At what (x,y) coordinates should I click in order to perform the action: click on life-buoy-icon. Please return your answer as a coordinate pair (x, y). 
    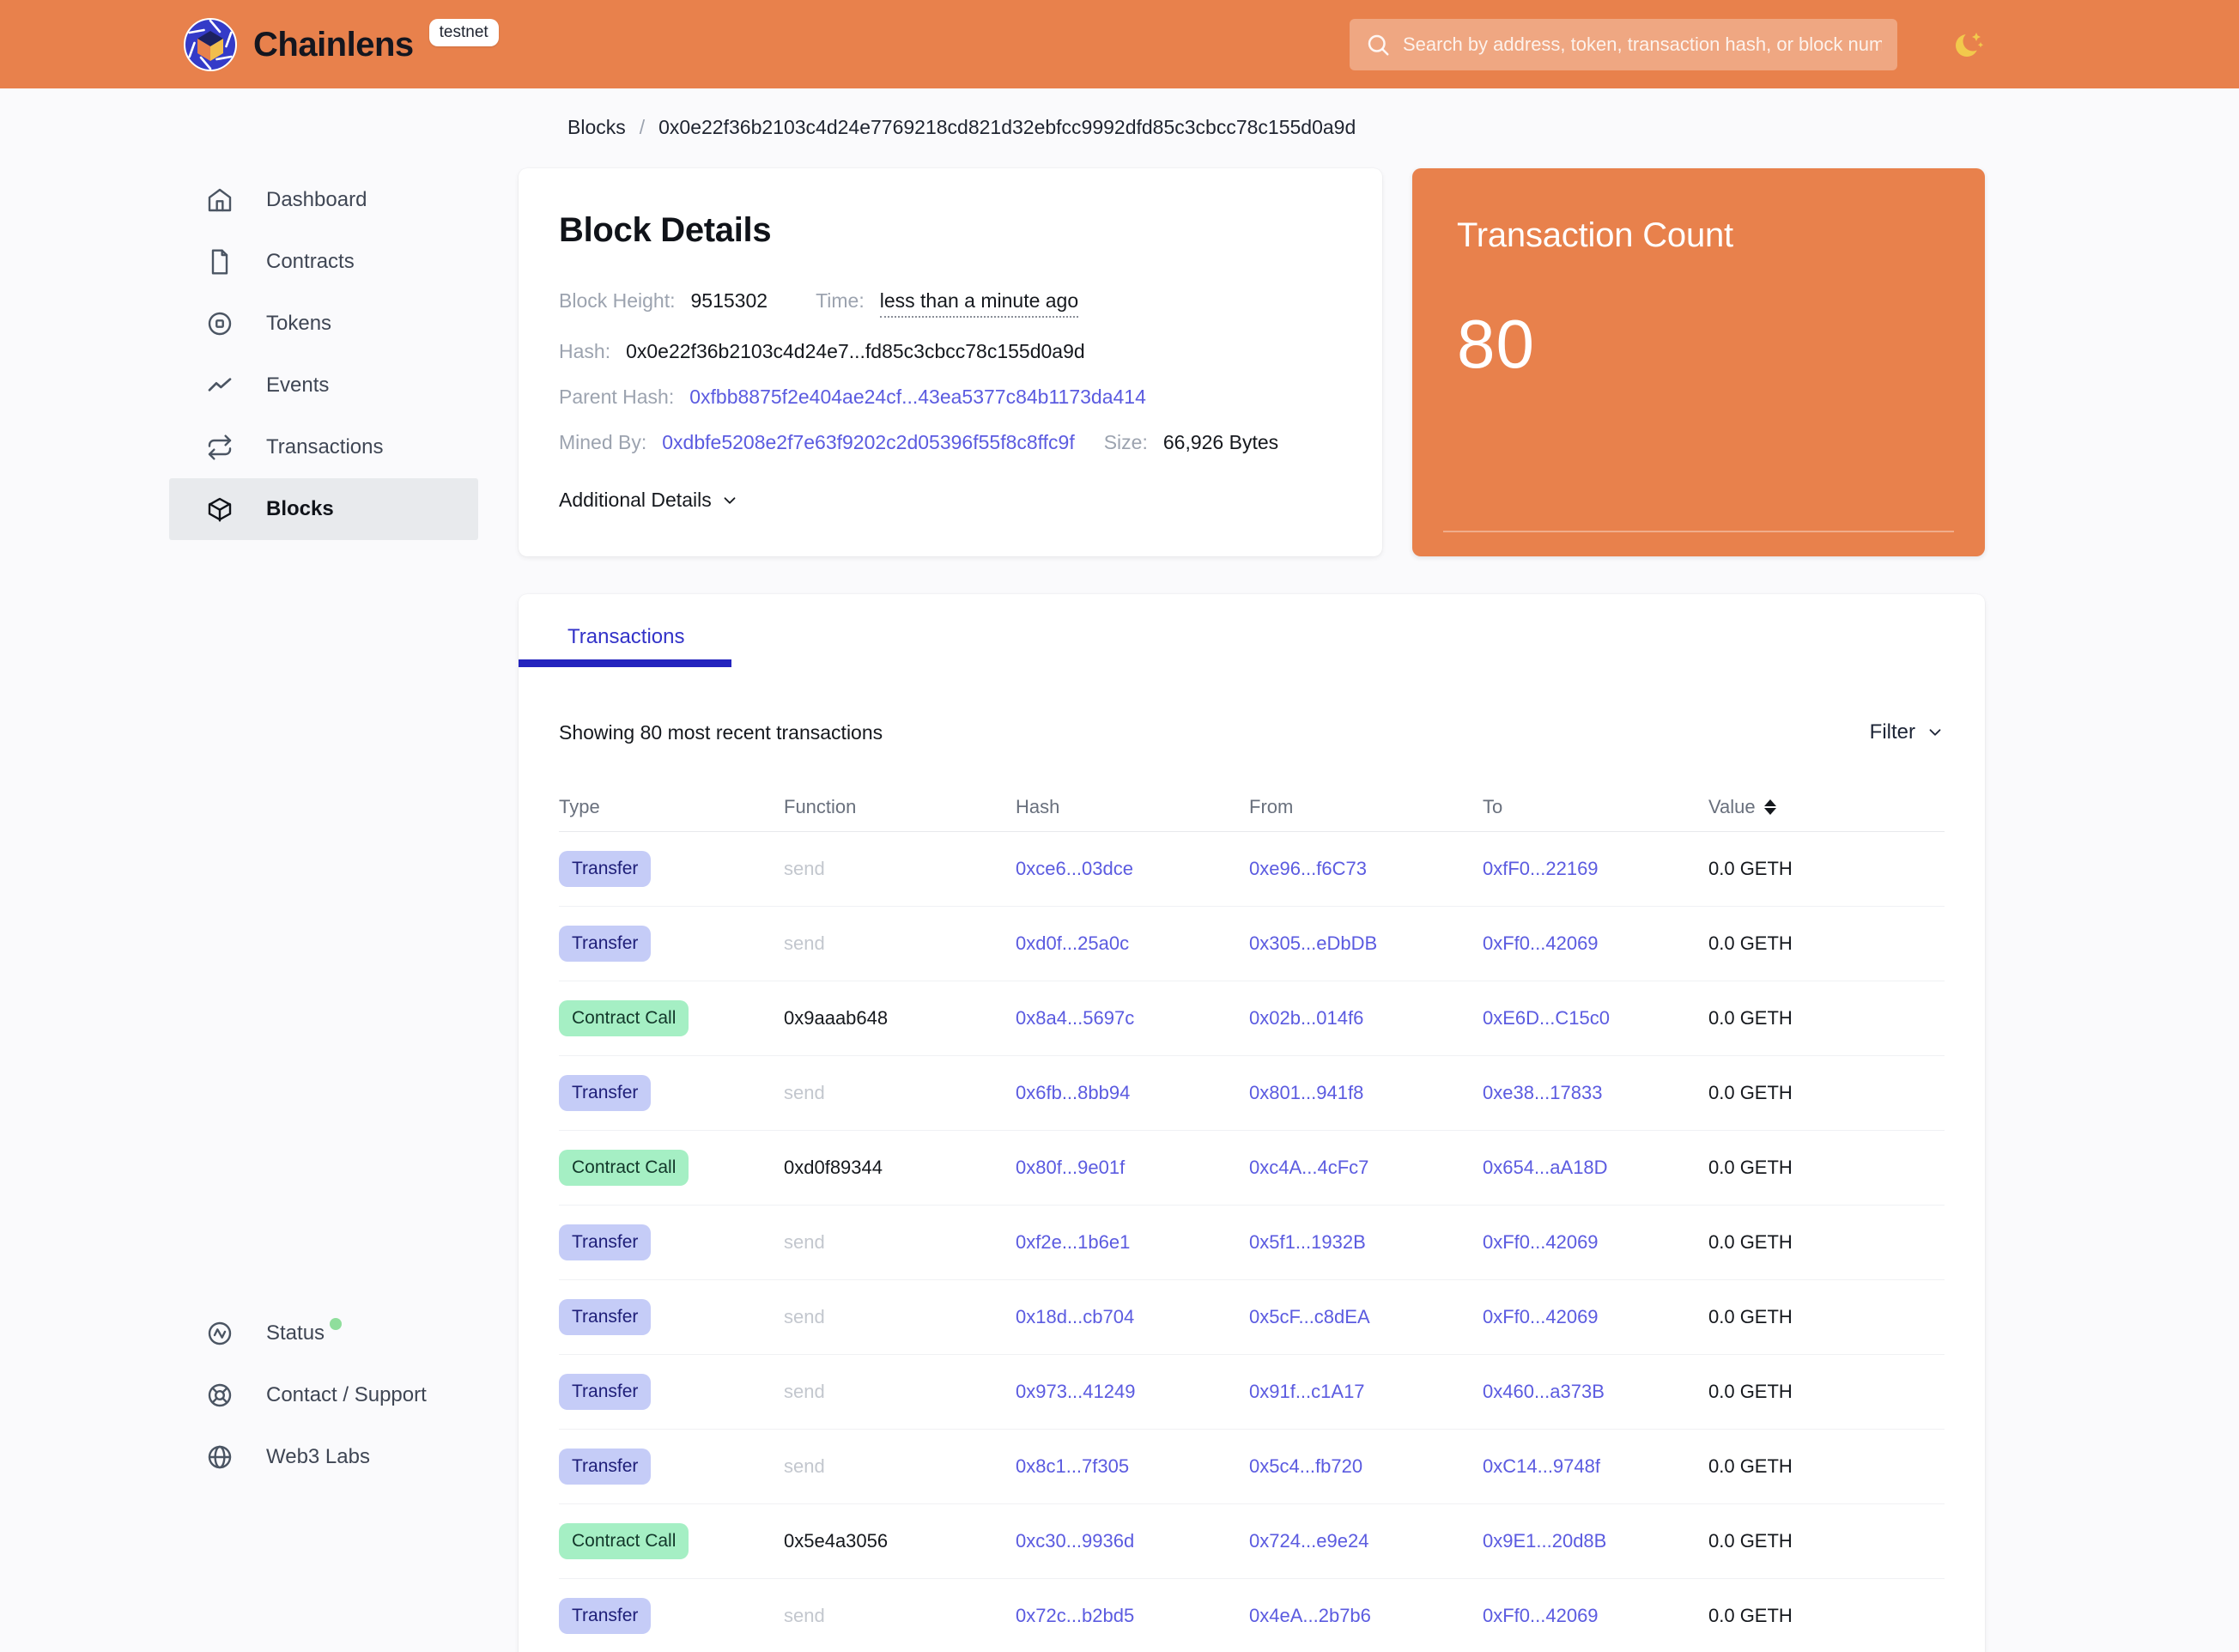
    Looking at the image, I should click on (220, 1395).